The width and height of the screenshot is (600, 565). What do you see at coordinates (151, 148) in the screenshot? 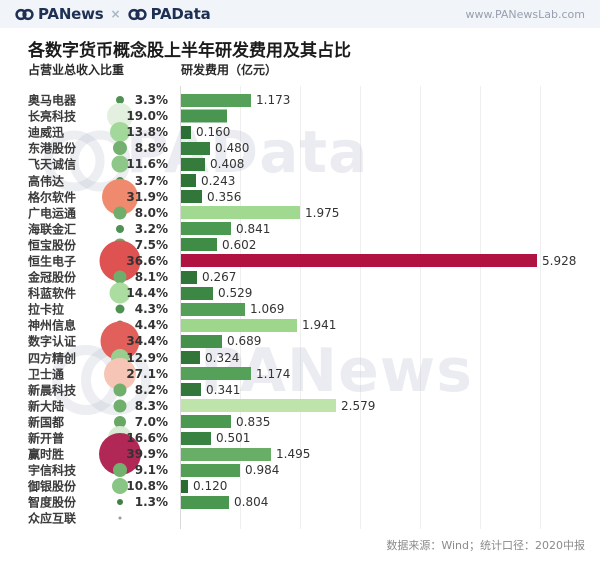
I see `pct-label: 8.8%` at bounding box center [151, 148].